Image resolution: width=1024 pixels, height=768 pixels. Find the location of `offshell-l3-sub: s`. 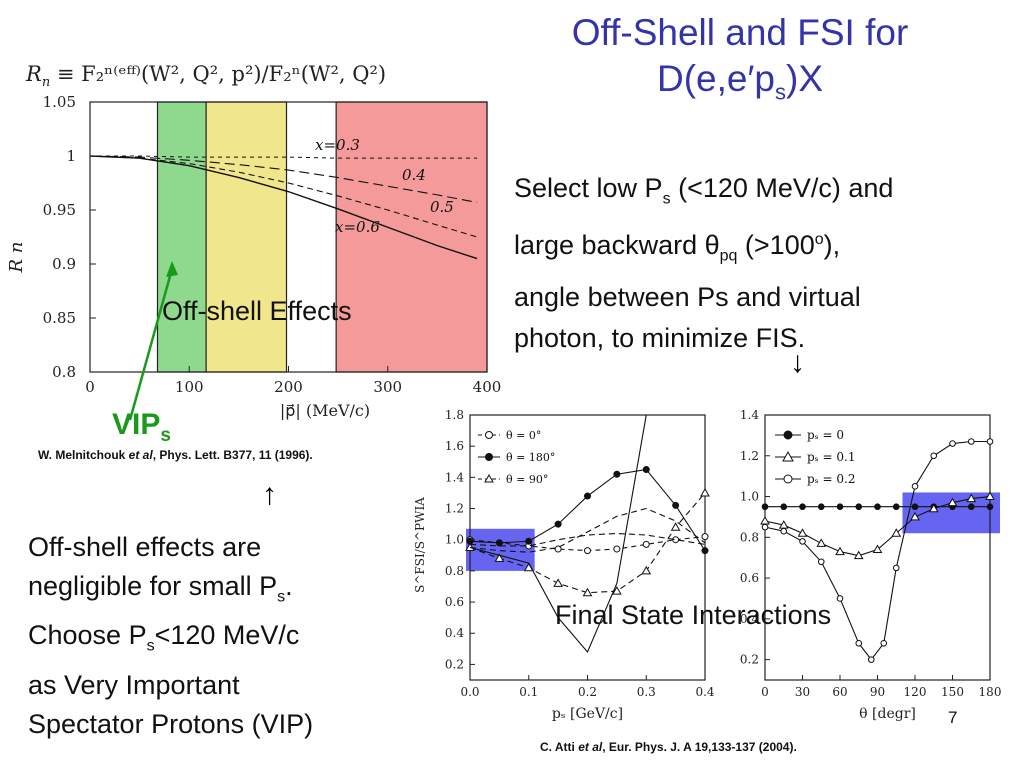

offshell-l3-sub: s is located at coordinates (150, 646).